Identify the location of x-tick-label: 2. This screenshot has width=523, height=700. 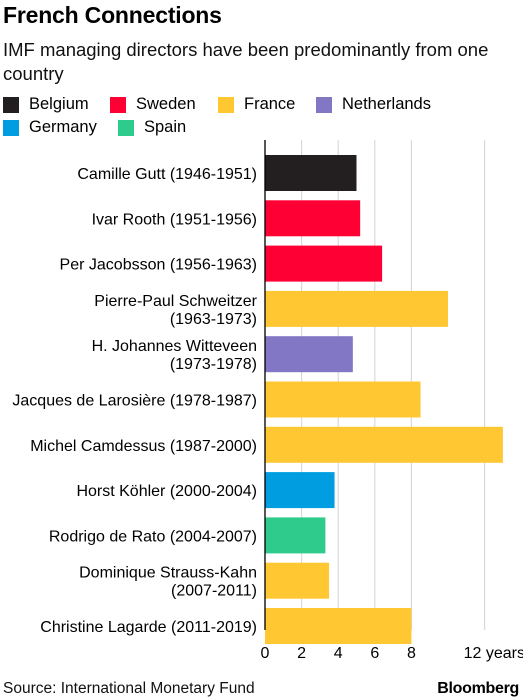
(301, 653).